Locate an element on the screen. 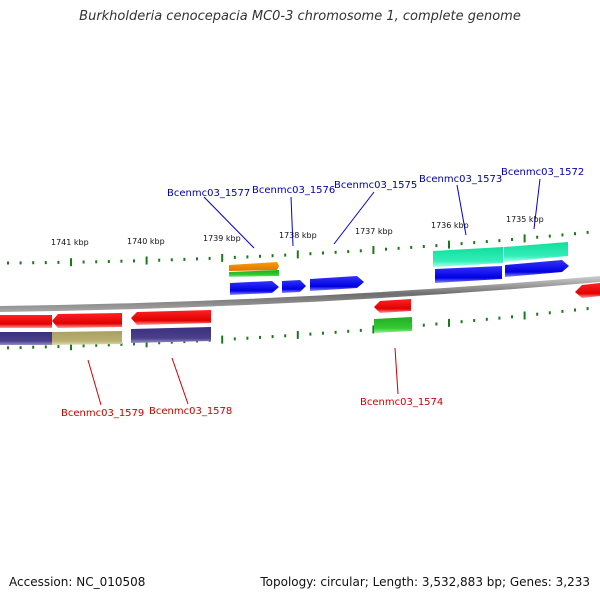  gene-label-bcenmc03-1576: Bcenmc03_1576 is located at coordinates (293, 190).